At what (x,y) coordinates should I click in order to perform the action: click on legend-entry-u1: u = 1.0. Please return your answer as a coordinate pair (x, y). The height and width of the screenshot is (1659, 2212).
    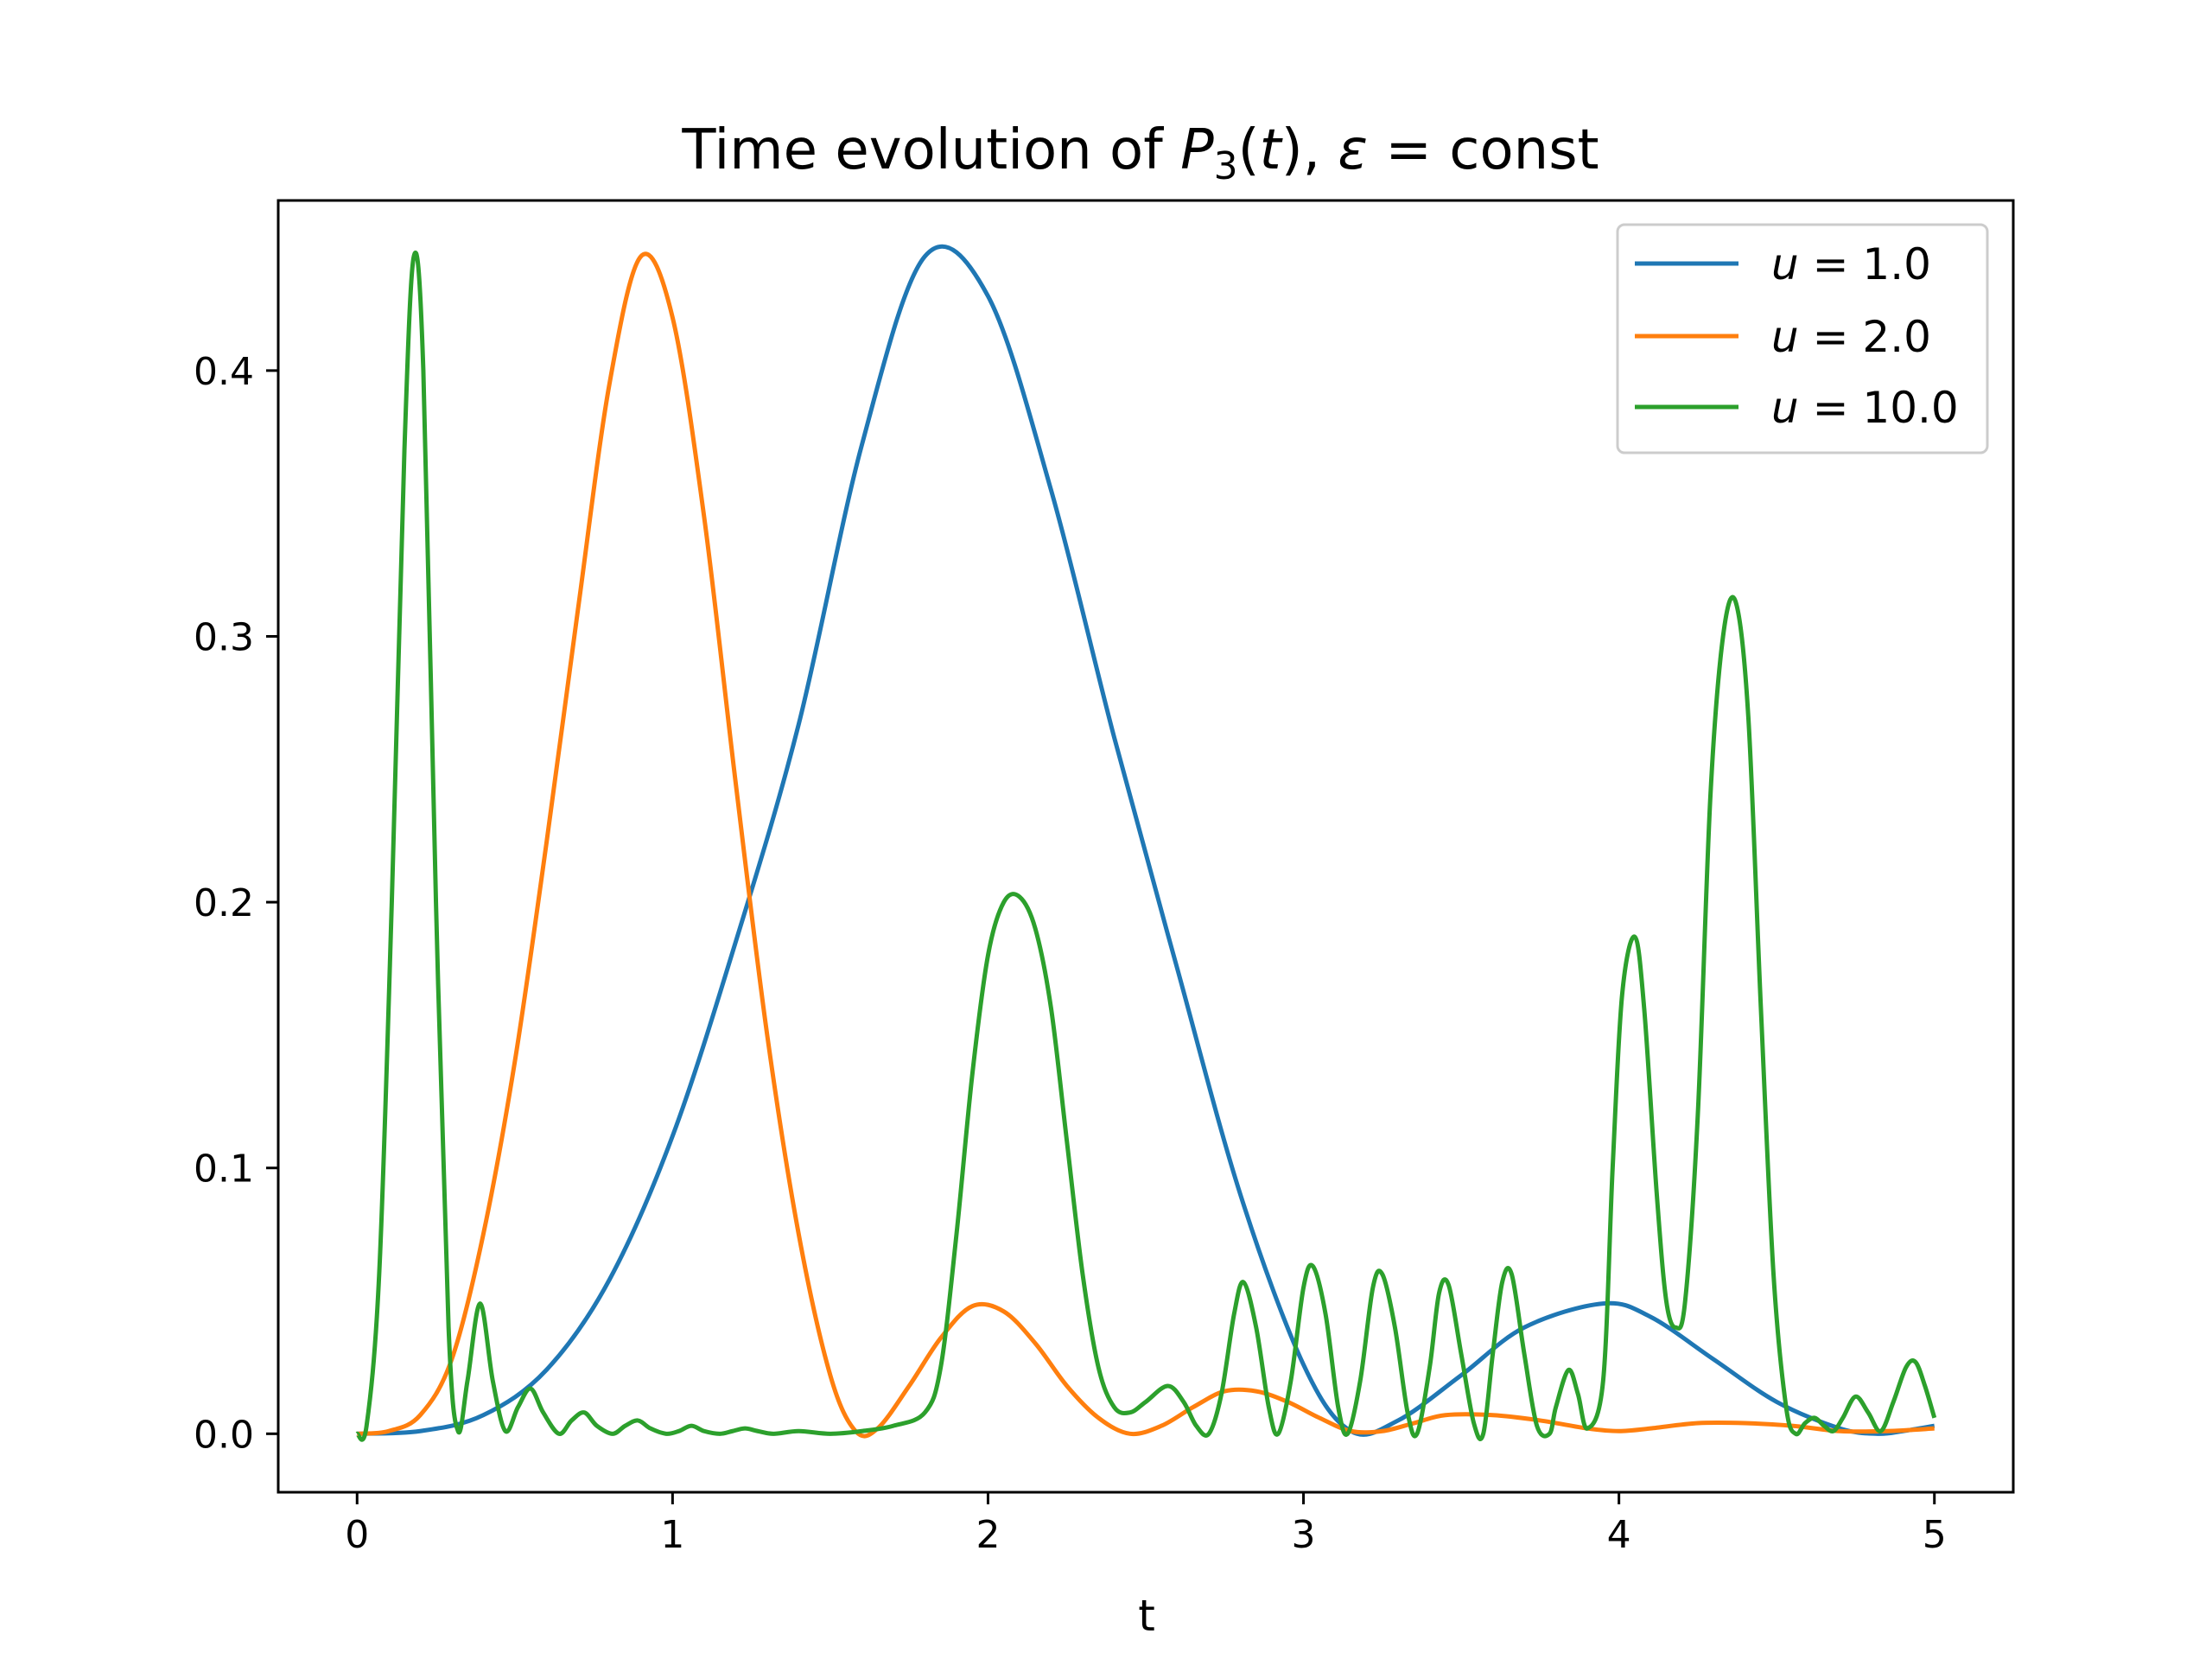
    Looking at the image, I should click on (1783, 264).